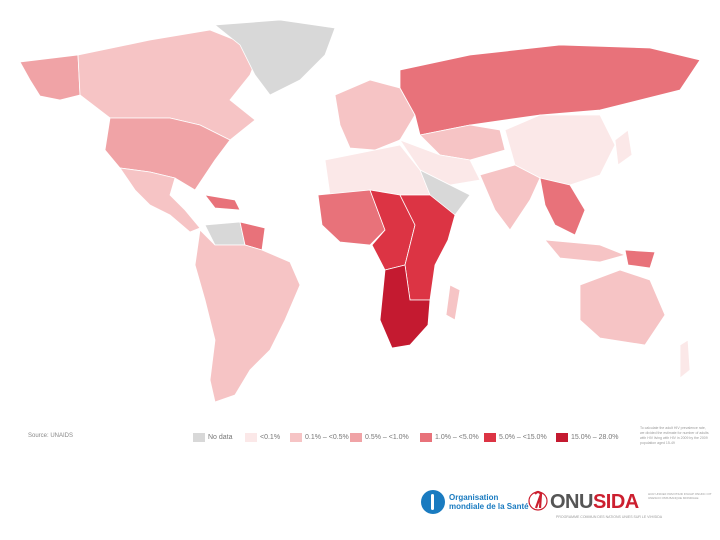 This screenshot has height=540, width=720. Describe the element at coordinates (640, 259) in the screenshot. I see `region-papua` at that location.